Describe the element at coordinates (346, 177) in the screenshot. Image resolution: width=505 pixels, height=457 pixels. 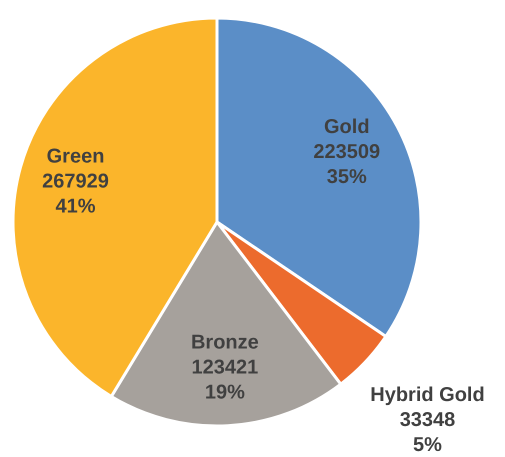
I see `text: 35%` at that location.